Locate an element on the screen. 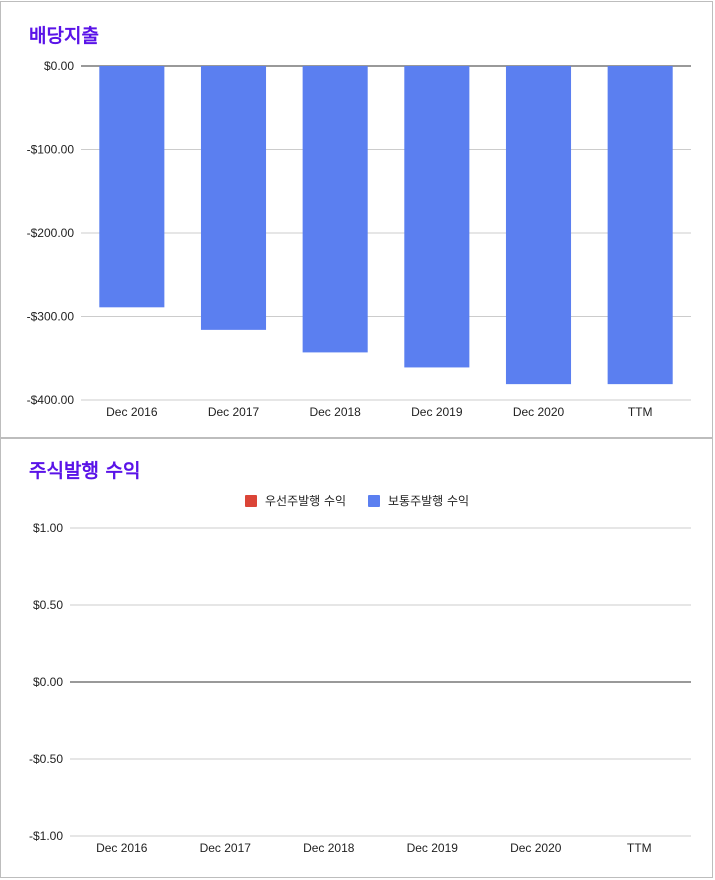 This screenshot has height=880, width=715. y-tick-label: $0.50 is located at coordinates (48, 605).